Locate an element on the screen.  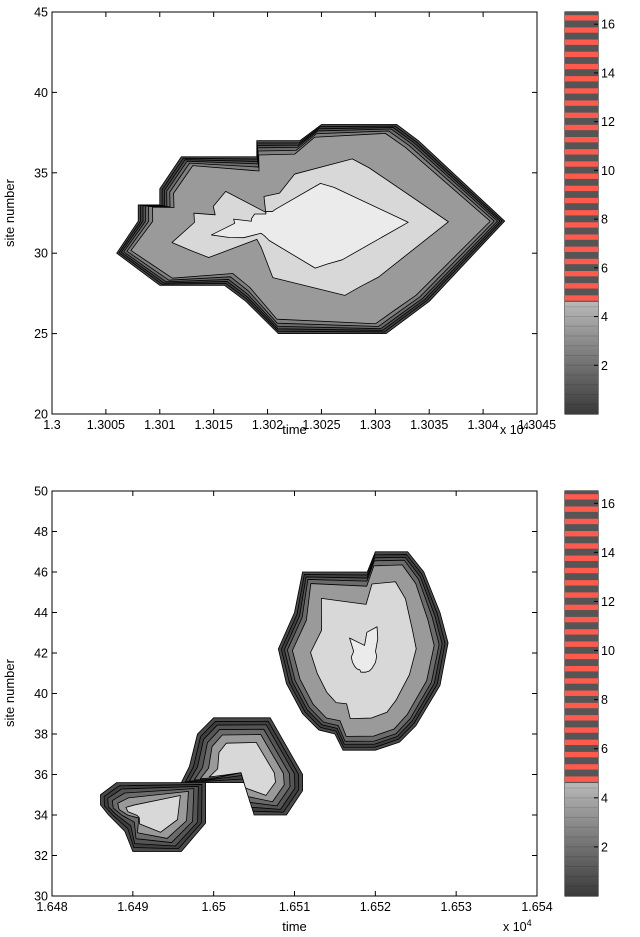
x-multiplier-exp-2: 4 is located at coordinates (529, 923).